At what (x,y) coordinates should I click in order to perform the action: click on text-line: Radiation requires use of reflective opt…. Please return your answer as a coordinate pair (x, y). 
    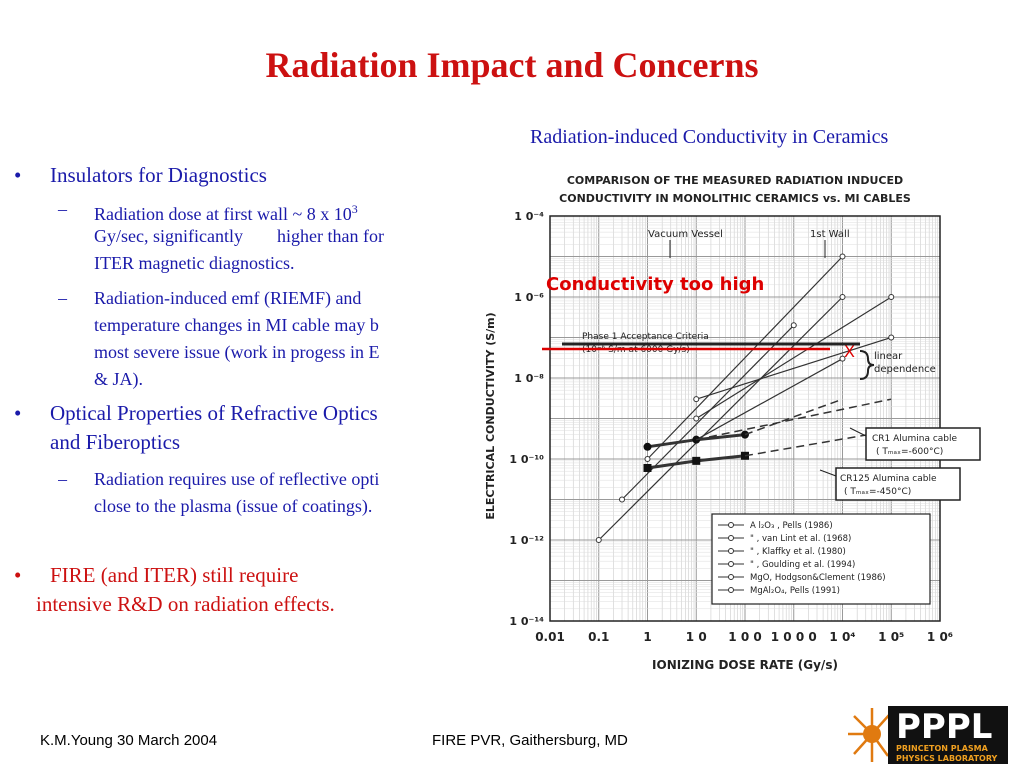
    Looking at the image, I should click on (237, 479).